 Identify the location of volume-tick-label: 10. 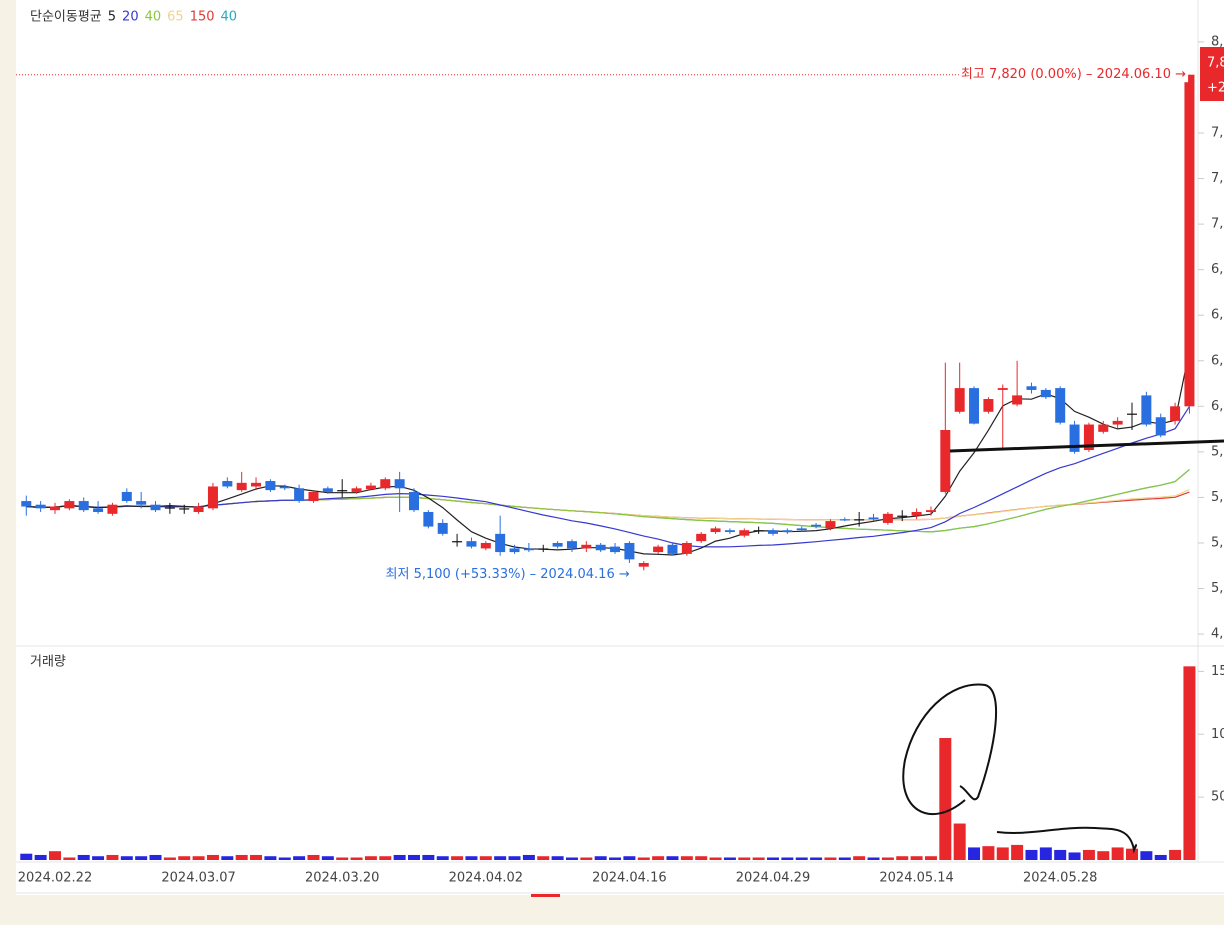
(1217, 734).